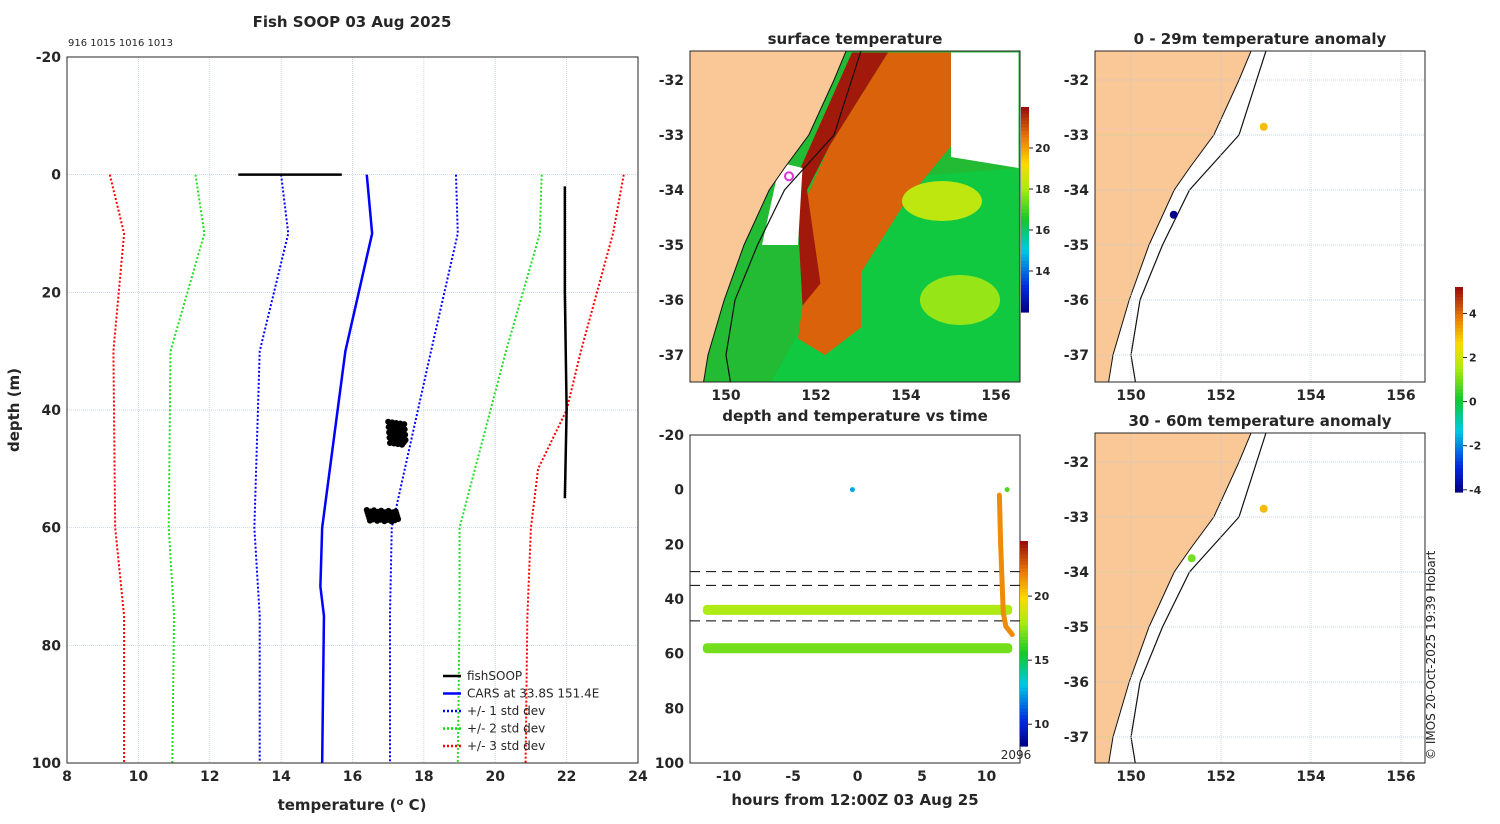  I want to click on anomaly-0-29-xtick-label: 154, so click(1310, 396).